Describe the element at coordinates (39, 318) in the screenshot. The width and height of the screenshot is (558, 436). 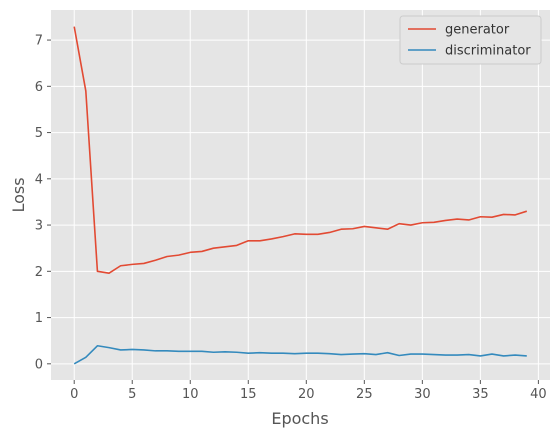
I see `y-tick-label: 1` at that location.